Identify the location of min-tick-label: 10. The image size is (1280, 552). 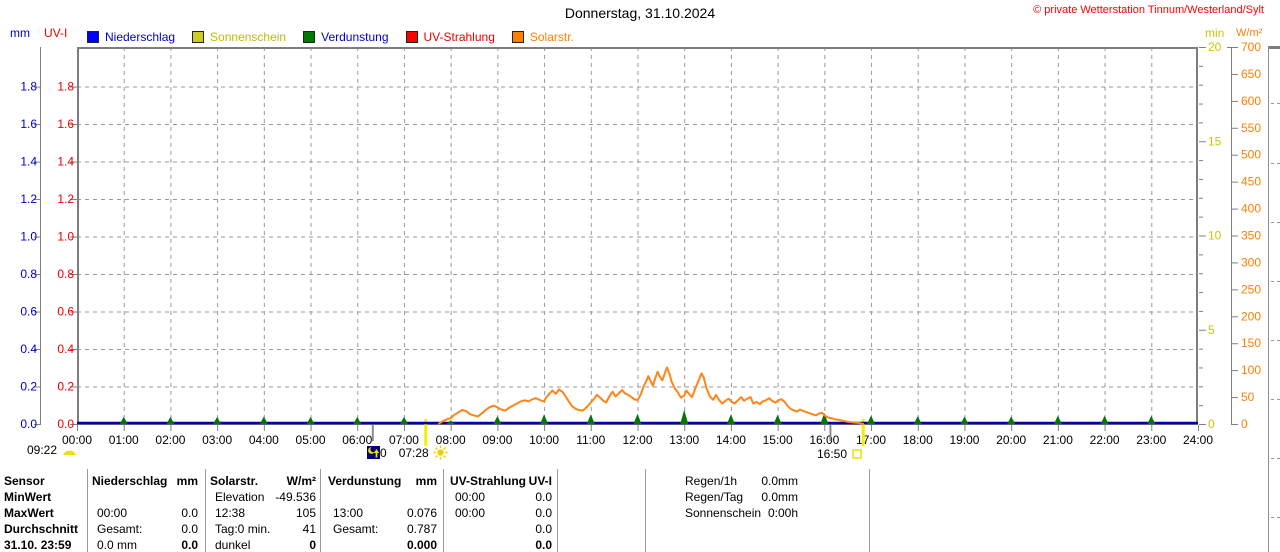
(1215, 236).